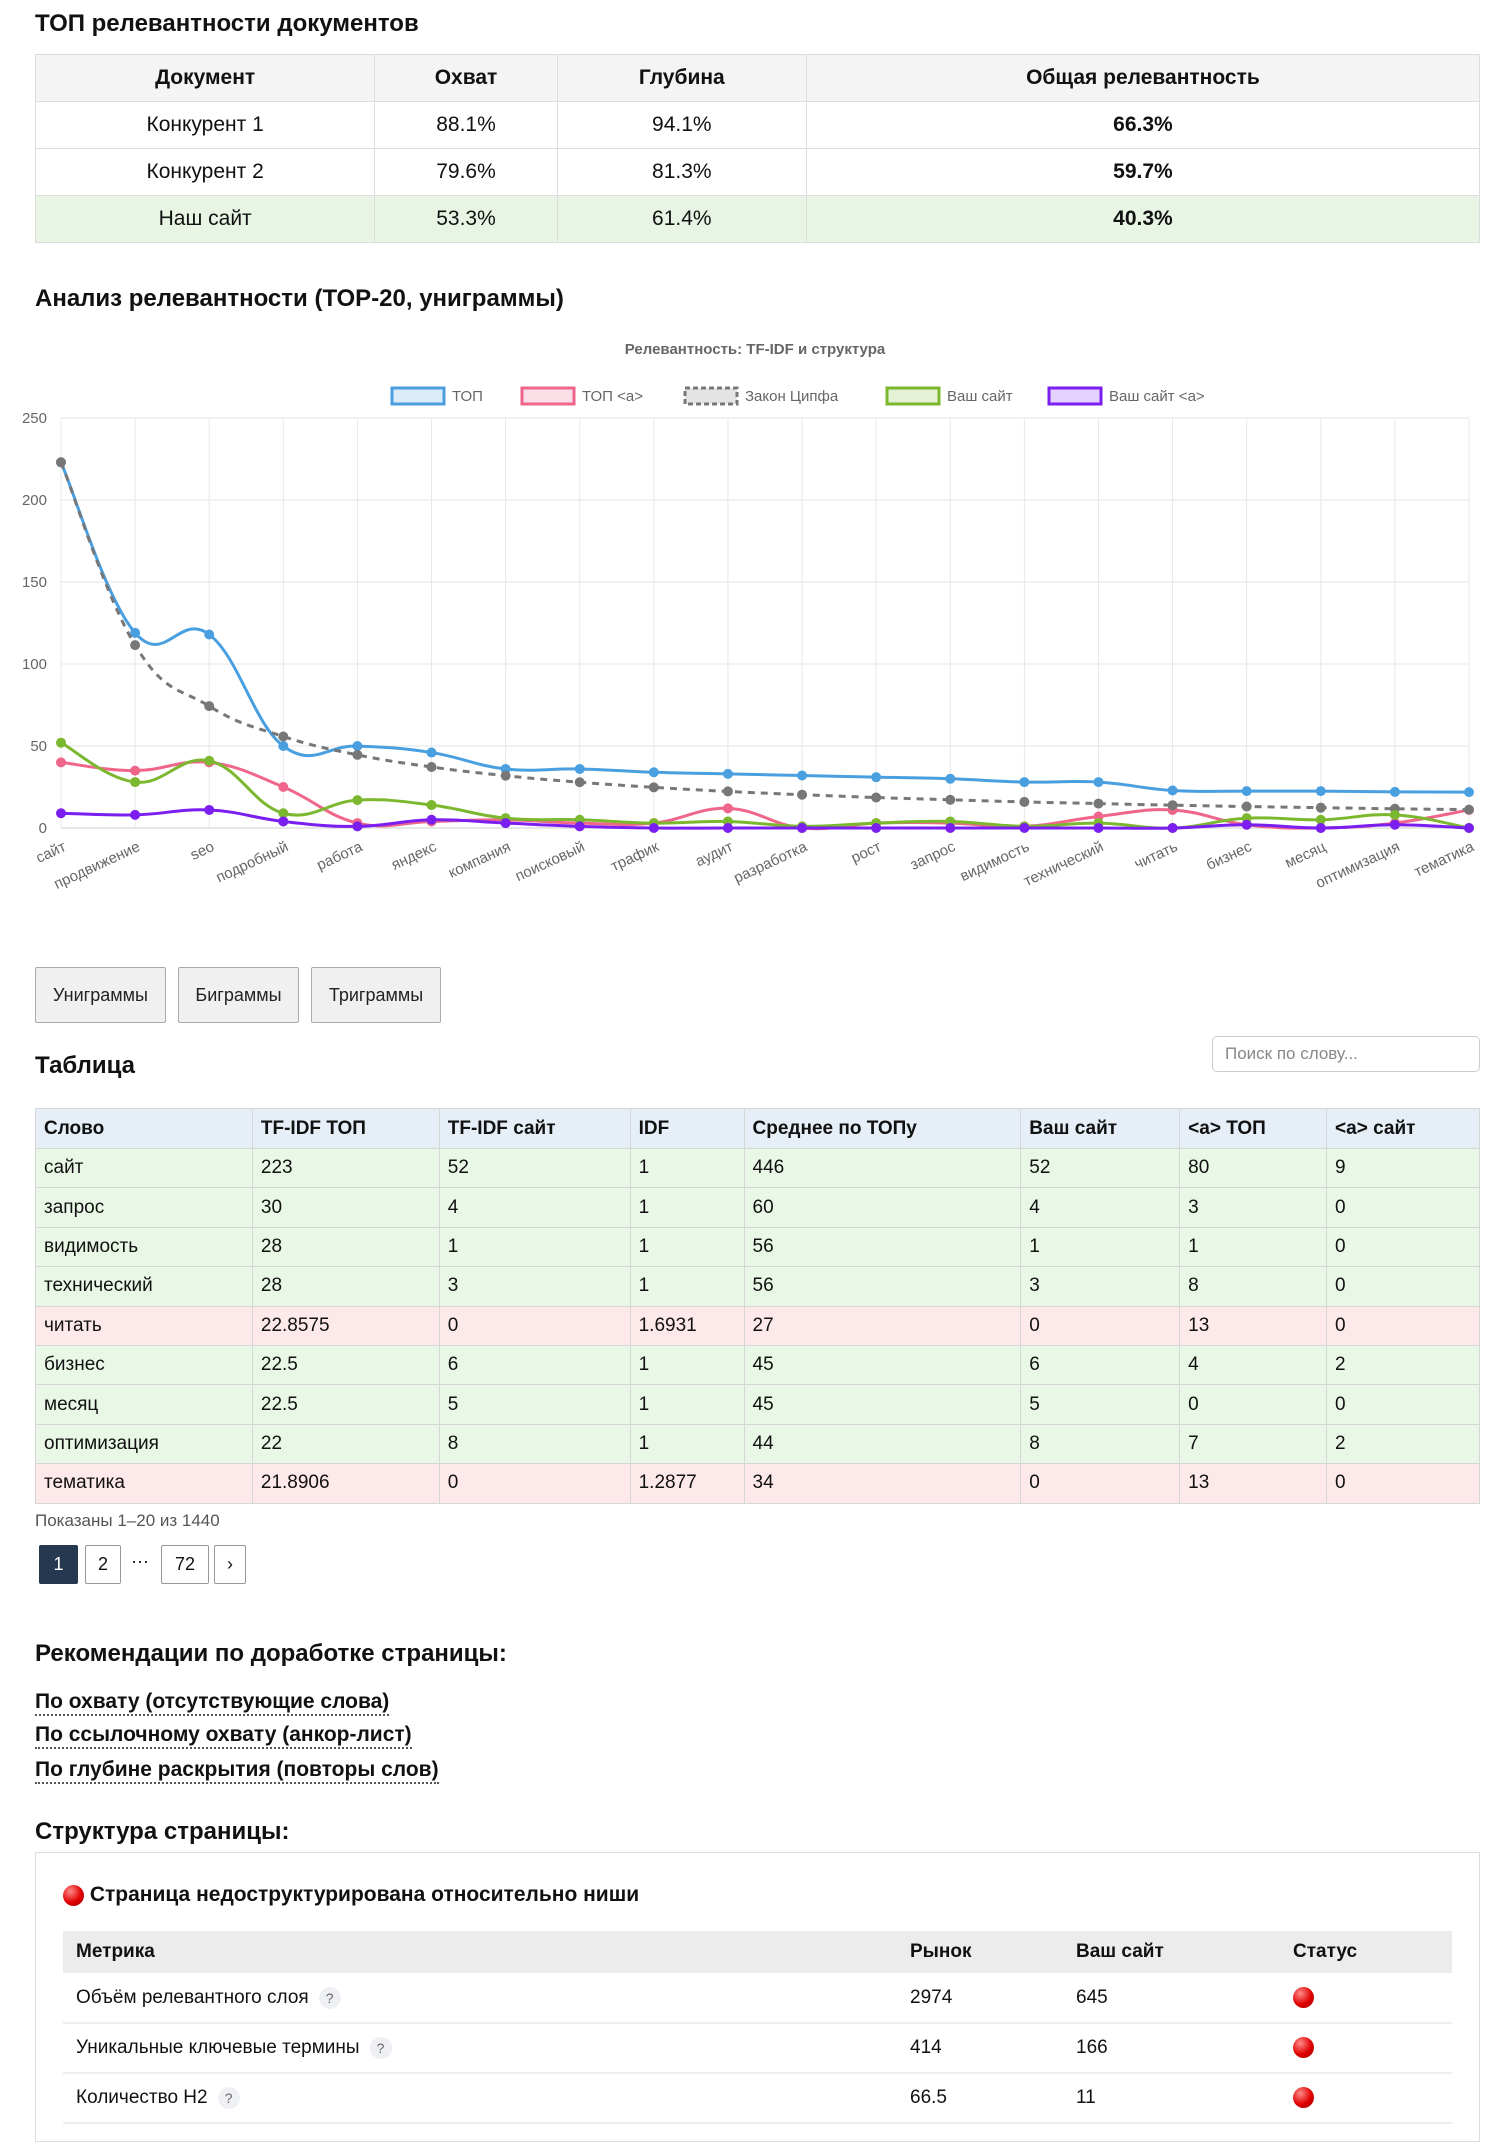  I want to click on metric-label: Уникальные ключевые термины, so click(218, 2047).